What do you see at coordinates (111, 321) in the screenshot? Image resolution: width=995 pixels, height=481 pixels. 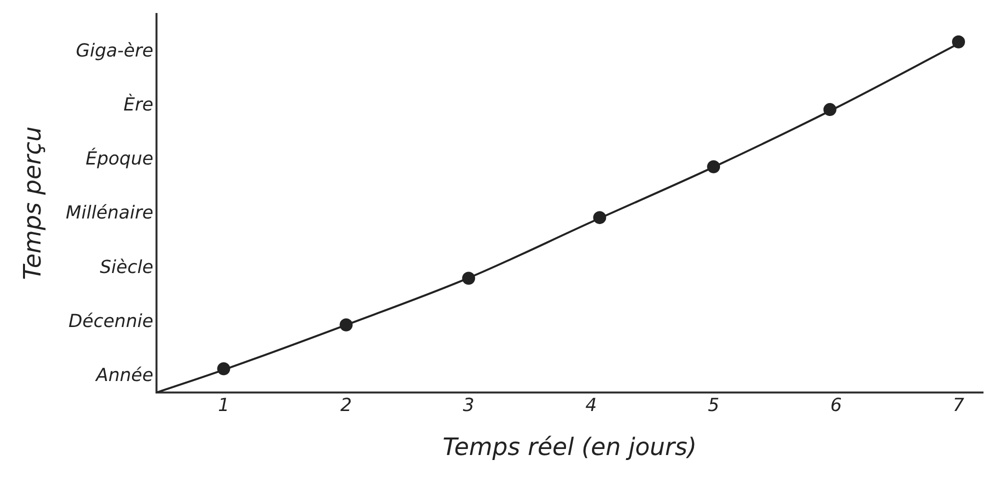 I see `text: Décennie` at bounding box center [111, 321].